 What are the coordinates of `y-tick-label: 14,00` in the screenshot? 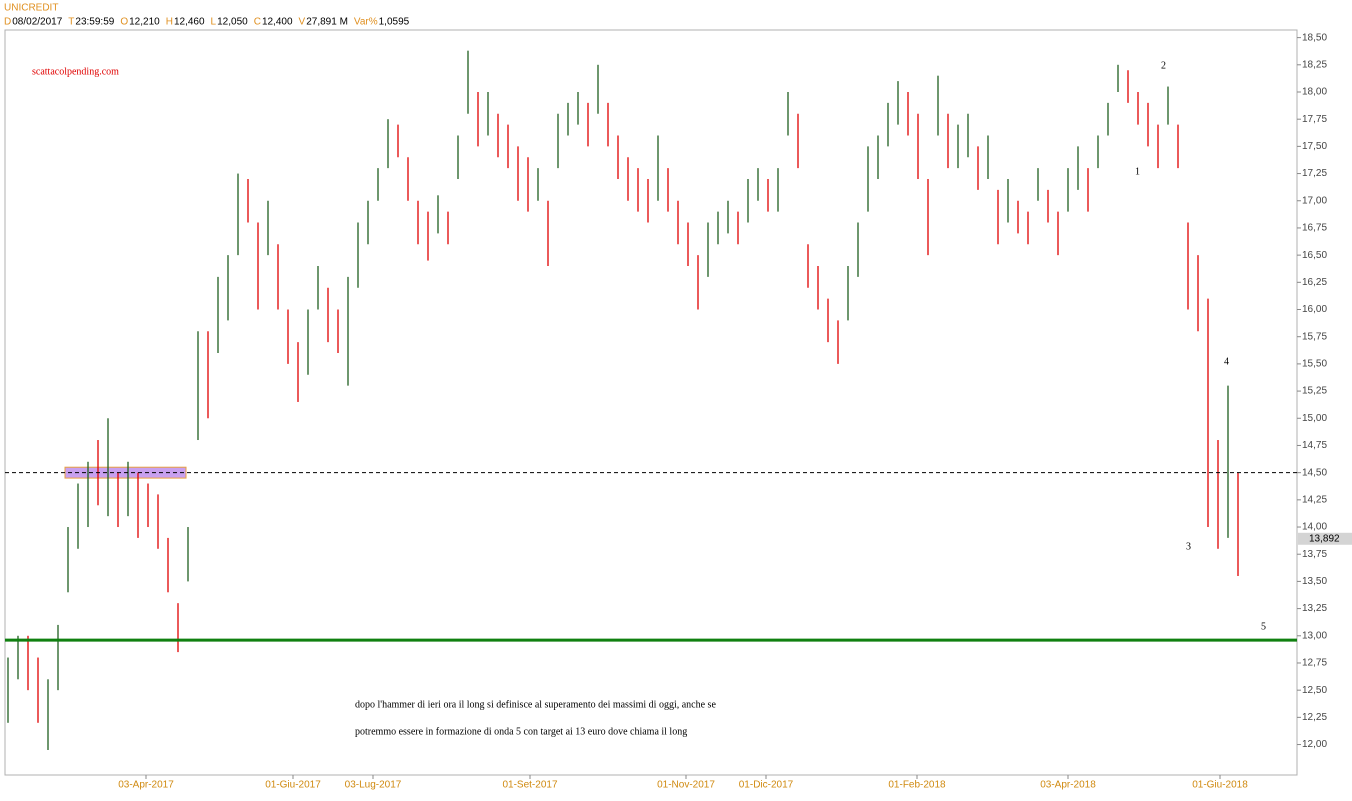 It's located at (1314, 527).